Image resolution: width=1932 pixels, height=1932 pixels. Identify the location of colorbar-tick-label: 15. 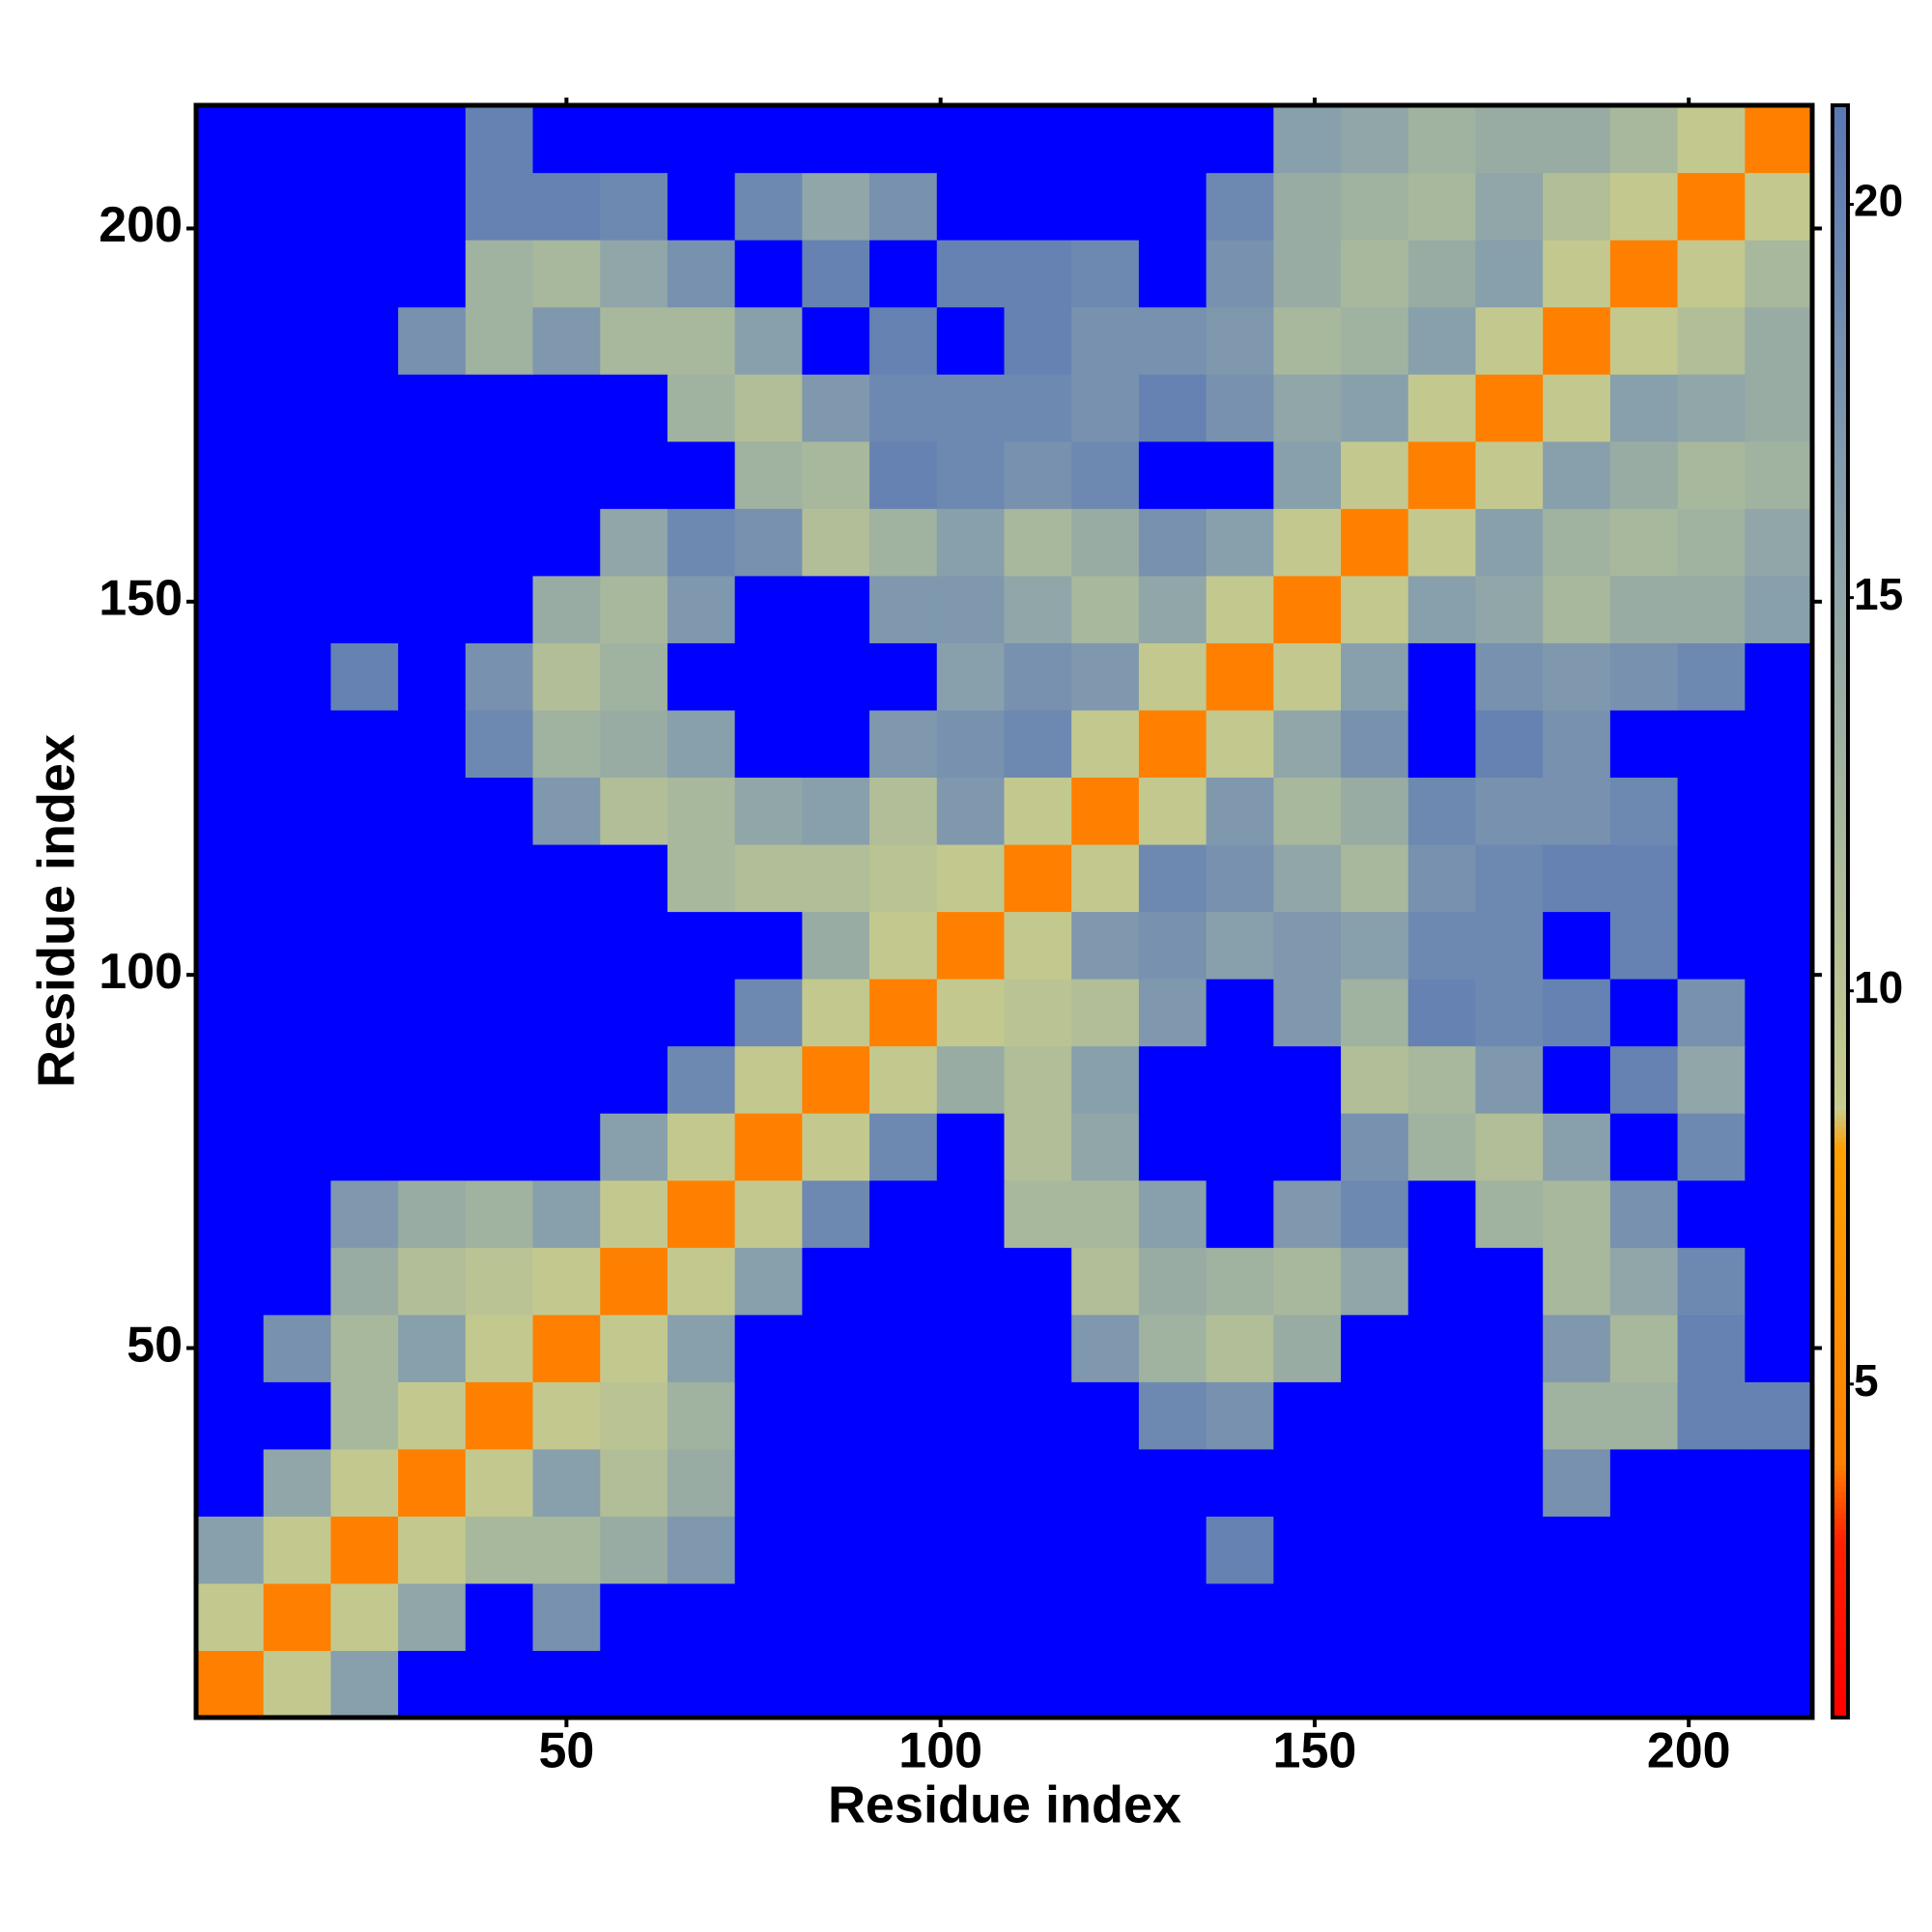
(1878, 594).